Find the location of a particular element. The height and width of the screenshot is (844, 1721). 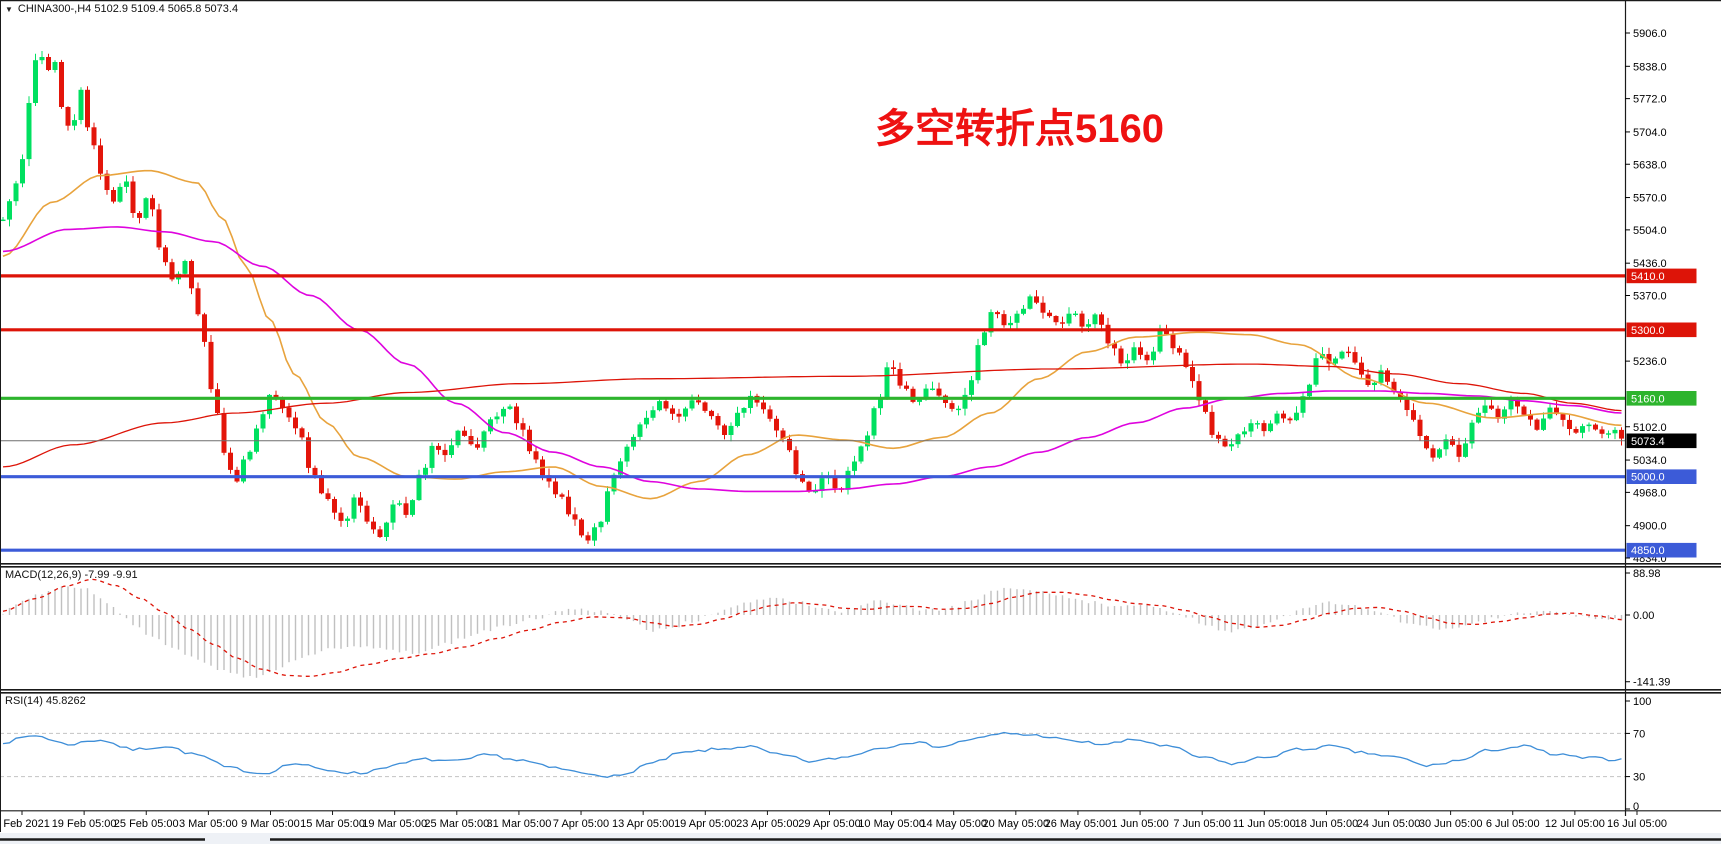

x-axis-date-label: 7 Jun 05:00 is located at coordinates (1202, 824).